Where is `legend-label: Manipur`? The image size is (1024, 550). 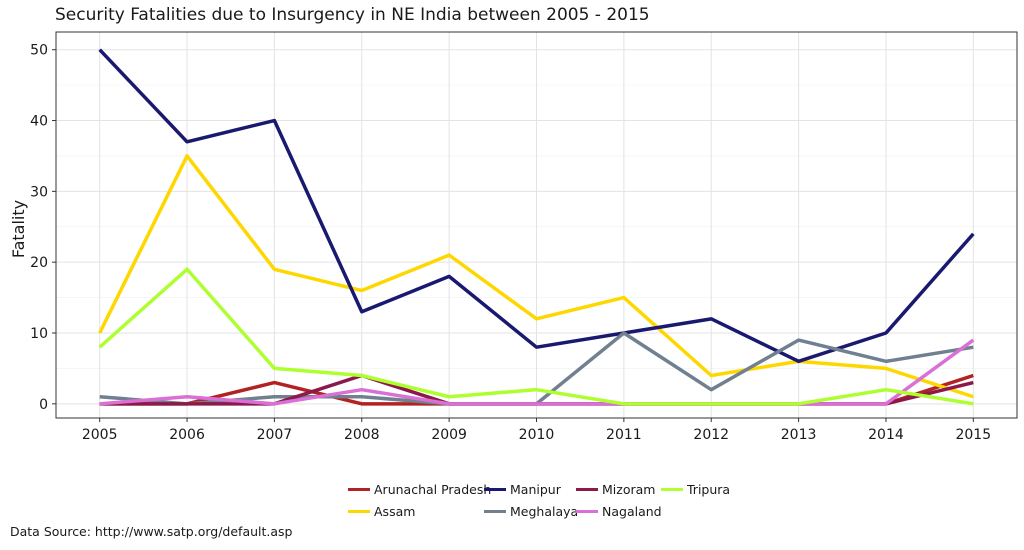 legend-label: Manipur is located at coordinates (535, 489).